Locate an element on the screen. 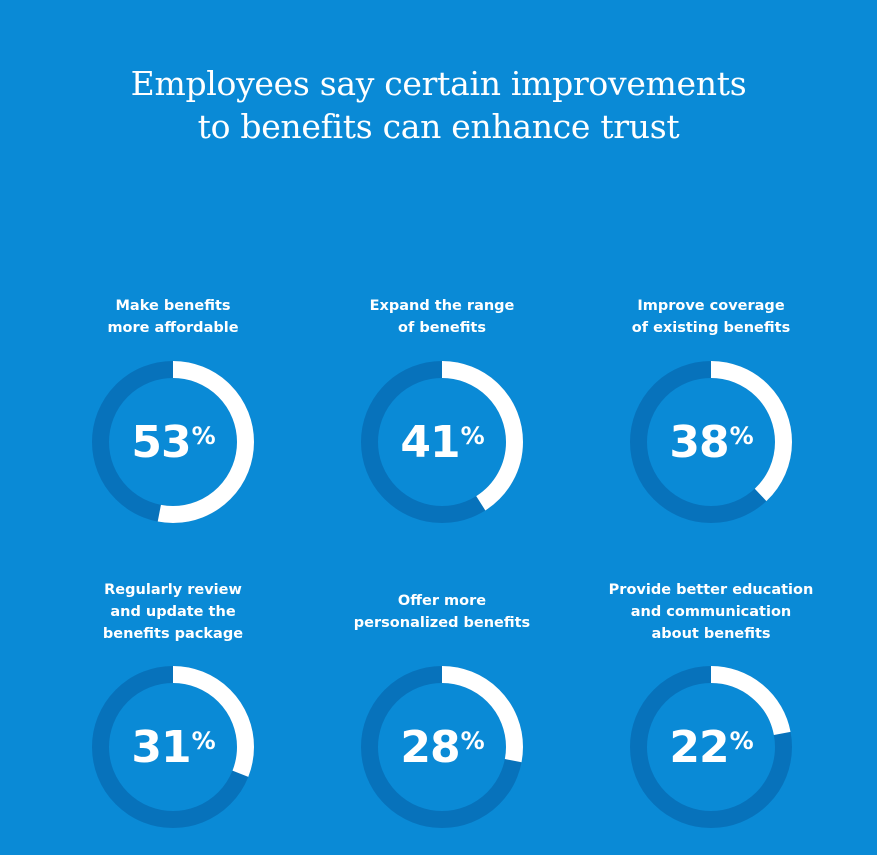  donut-value: 41% is located at coordinates (442, 442).